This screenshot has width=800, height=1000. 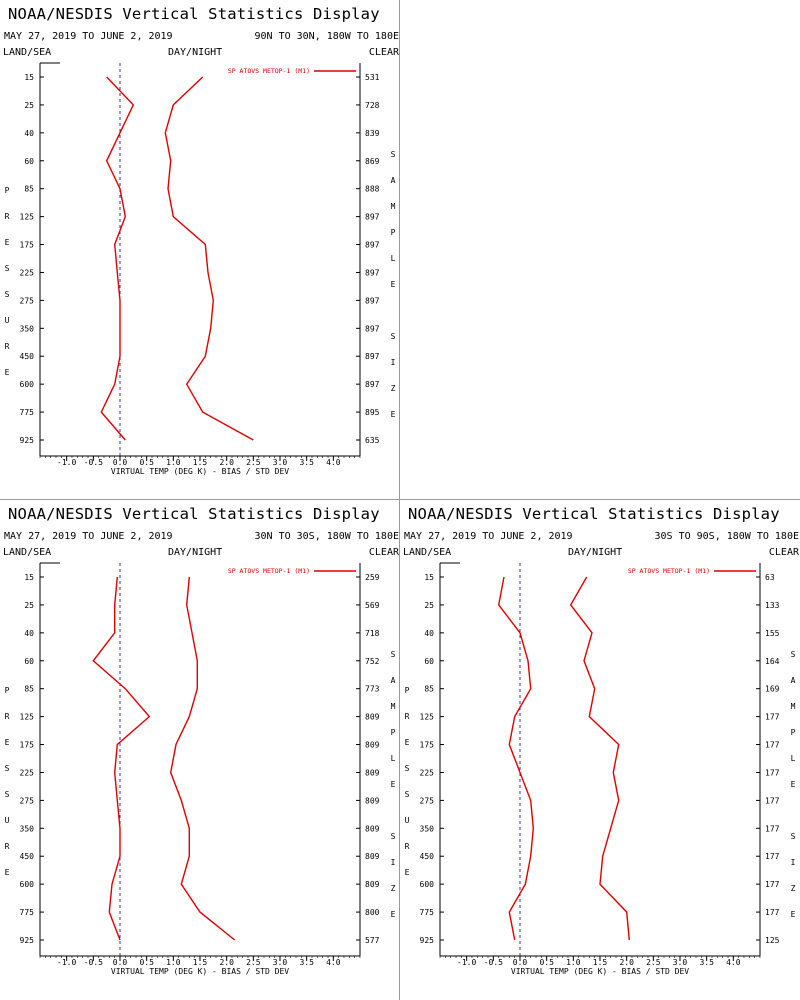 What do you see at coordinates (520, 962) in the screenshot?
I see `x-tick-label: 0.0` at bounding box center [520, 962].